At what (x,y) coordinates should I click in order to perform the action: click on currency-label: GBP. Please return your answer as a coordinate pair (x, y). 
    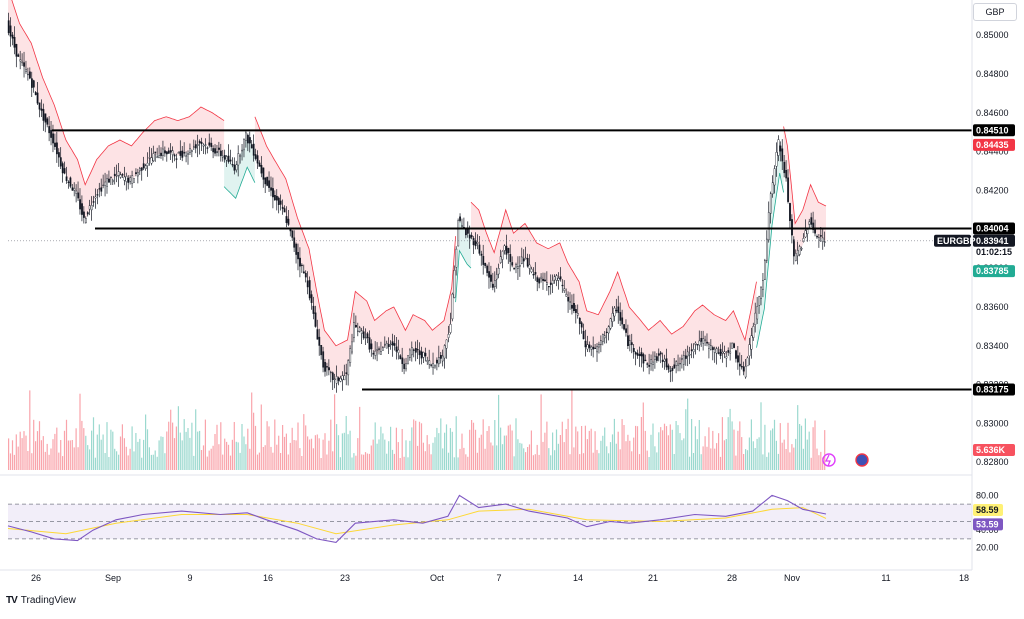
    Looking at the image, I should click on (995, 12).